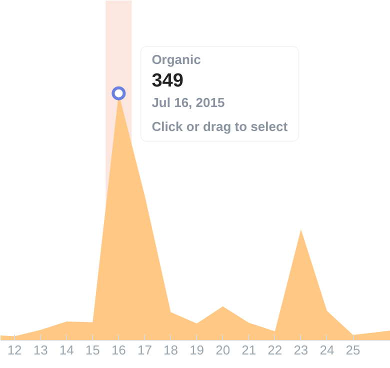 Image resolution: width=390 pixels, height=368 pixels. Describe the element at coordinates (353, 350) in the screenshot. I see `x-tick-label: 25` at that location.